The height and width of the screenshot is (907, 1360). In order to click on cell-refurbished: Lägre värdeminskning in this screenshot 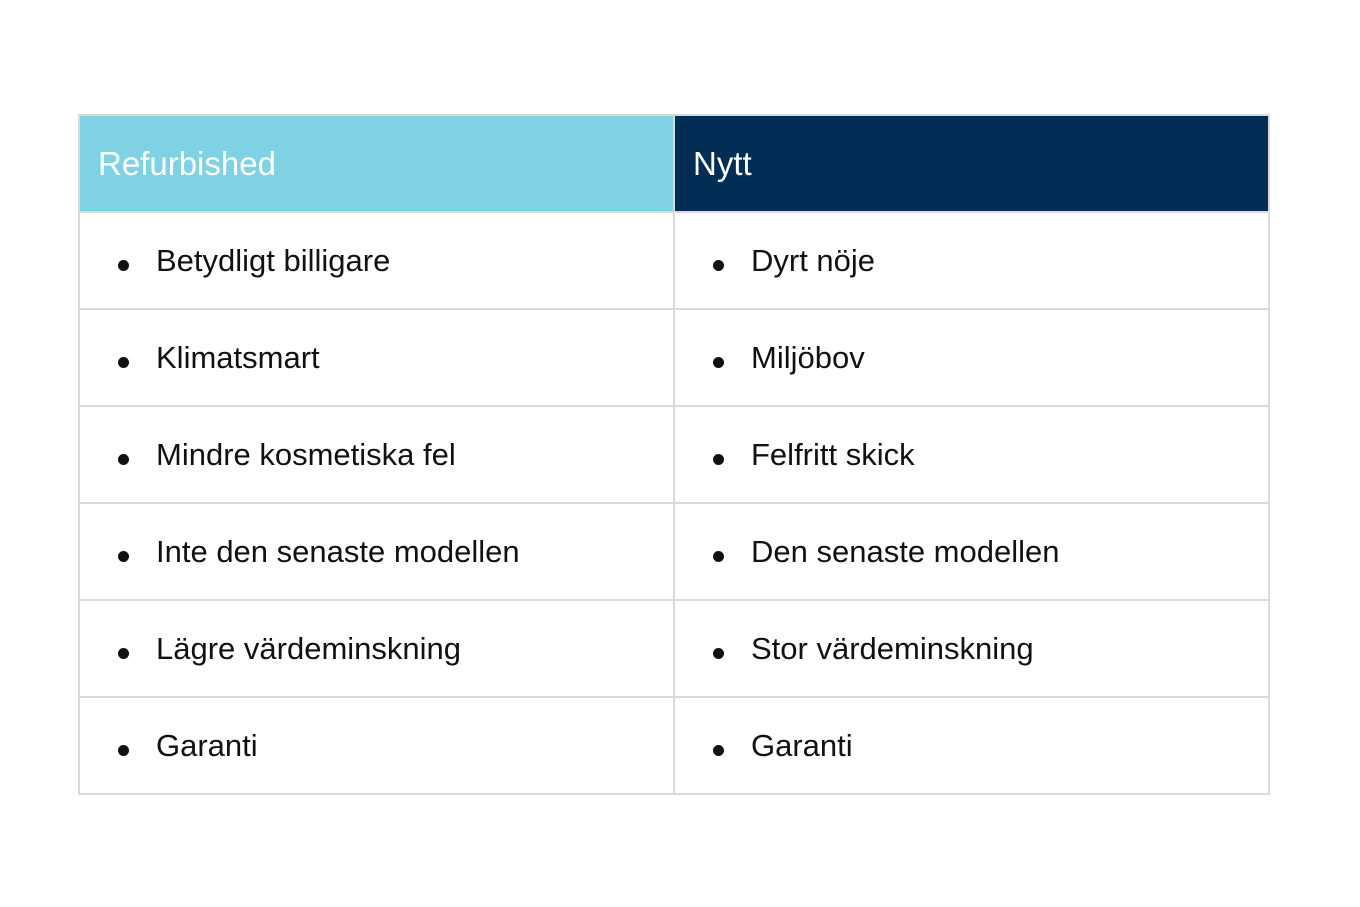, I will do `click(376, 648)`.